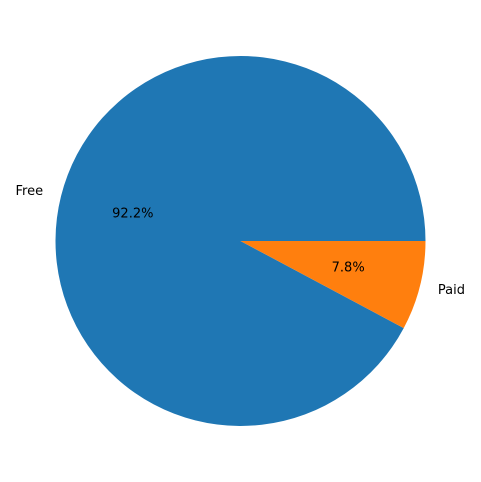 This screenshot has height=482, width=481. What do you see at coordinates (333, 285) in the screenshot?
I see `pie-slice-paid` at bounding box center [333, 285].